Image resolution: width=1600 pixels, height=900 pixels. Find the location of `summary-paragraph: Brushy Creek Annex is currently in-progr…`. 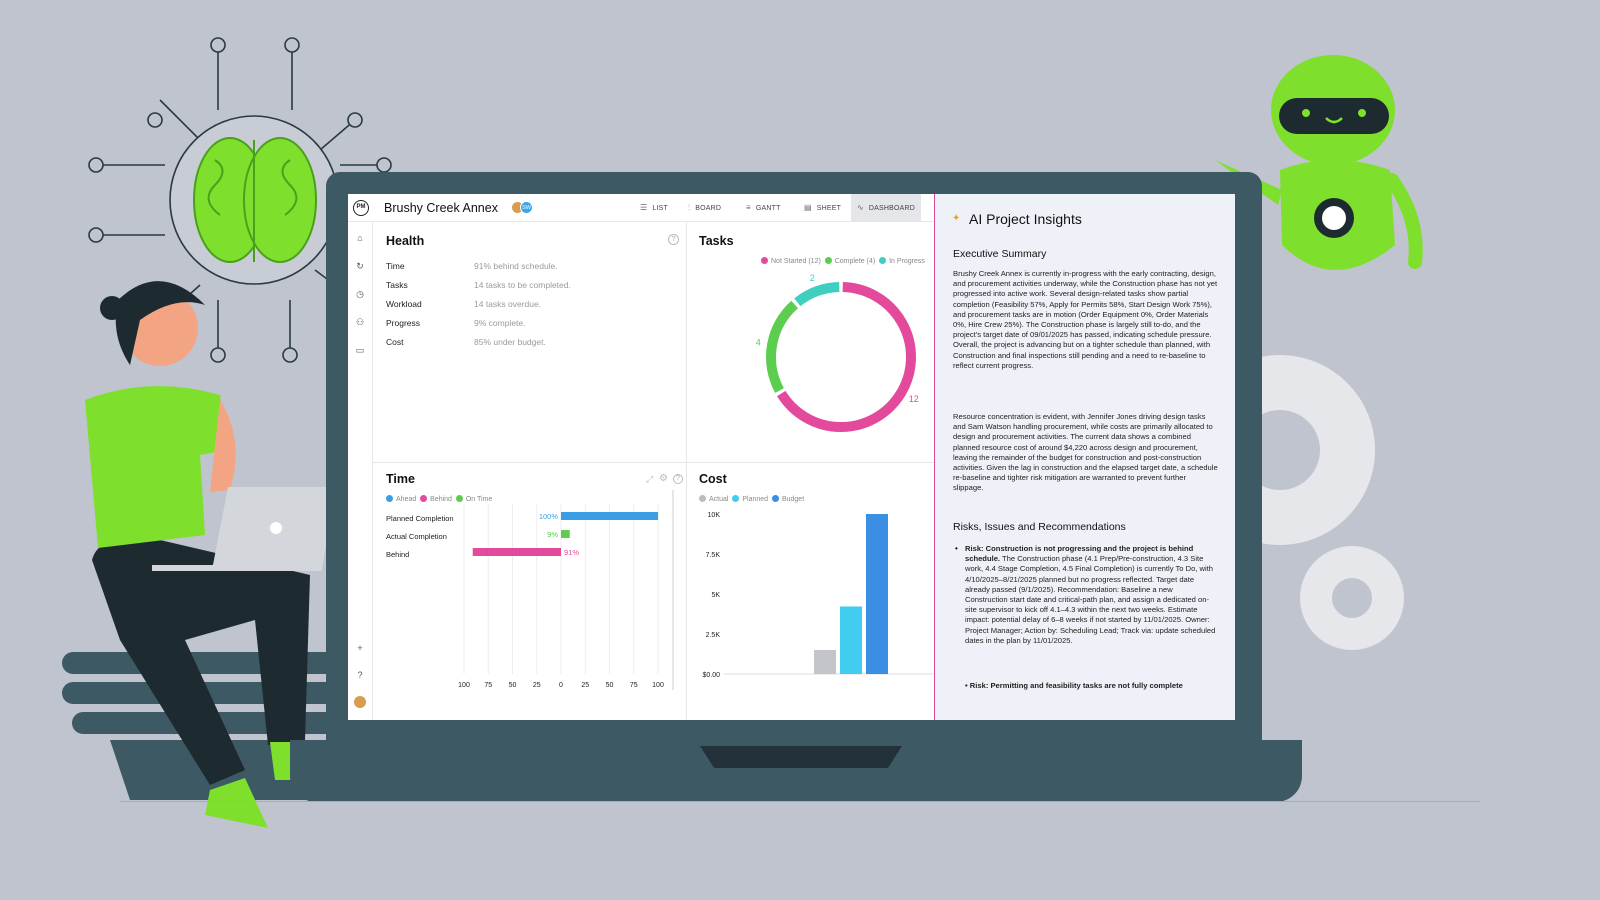

summary-paragraph: Brushy Creek Annex is currently in-progr… is located at coordinates (1085, 319).